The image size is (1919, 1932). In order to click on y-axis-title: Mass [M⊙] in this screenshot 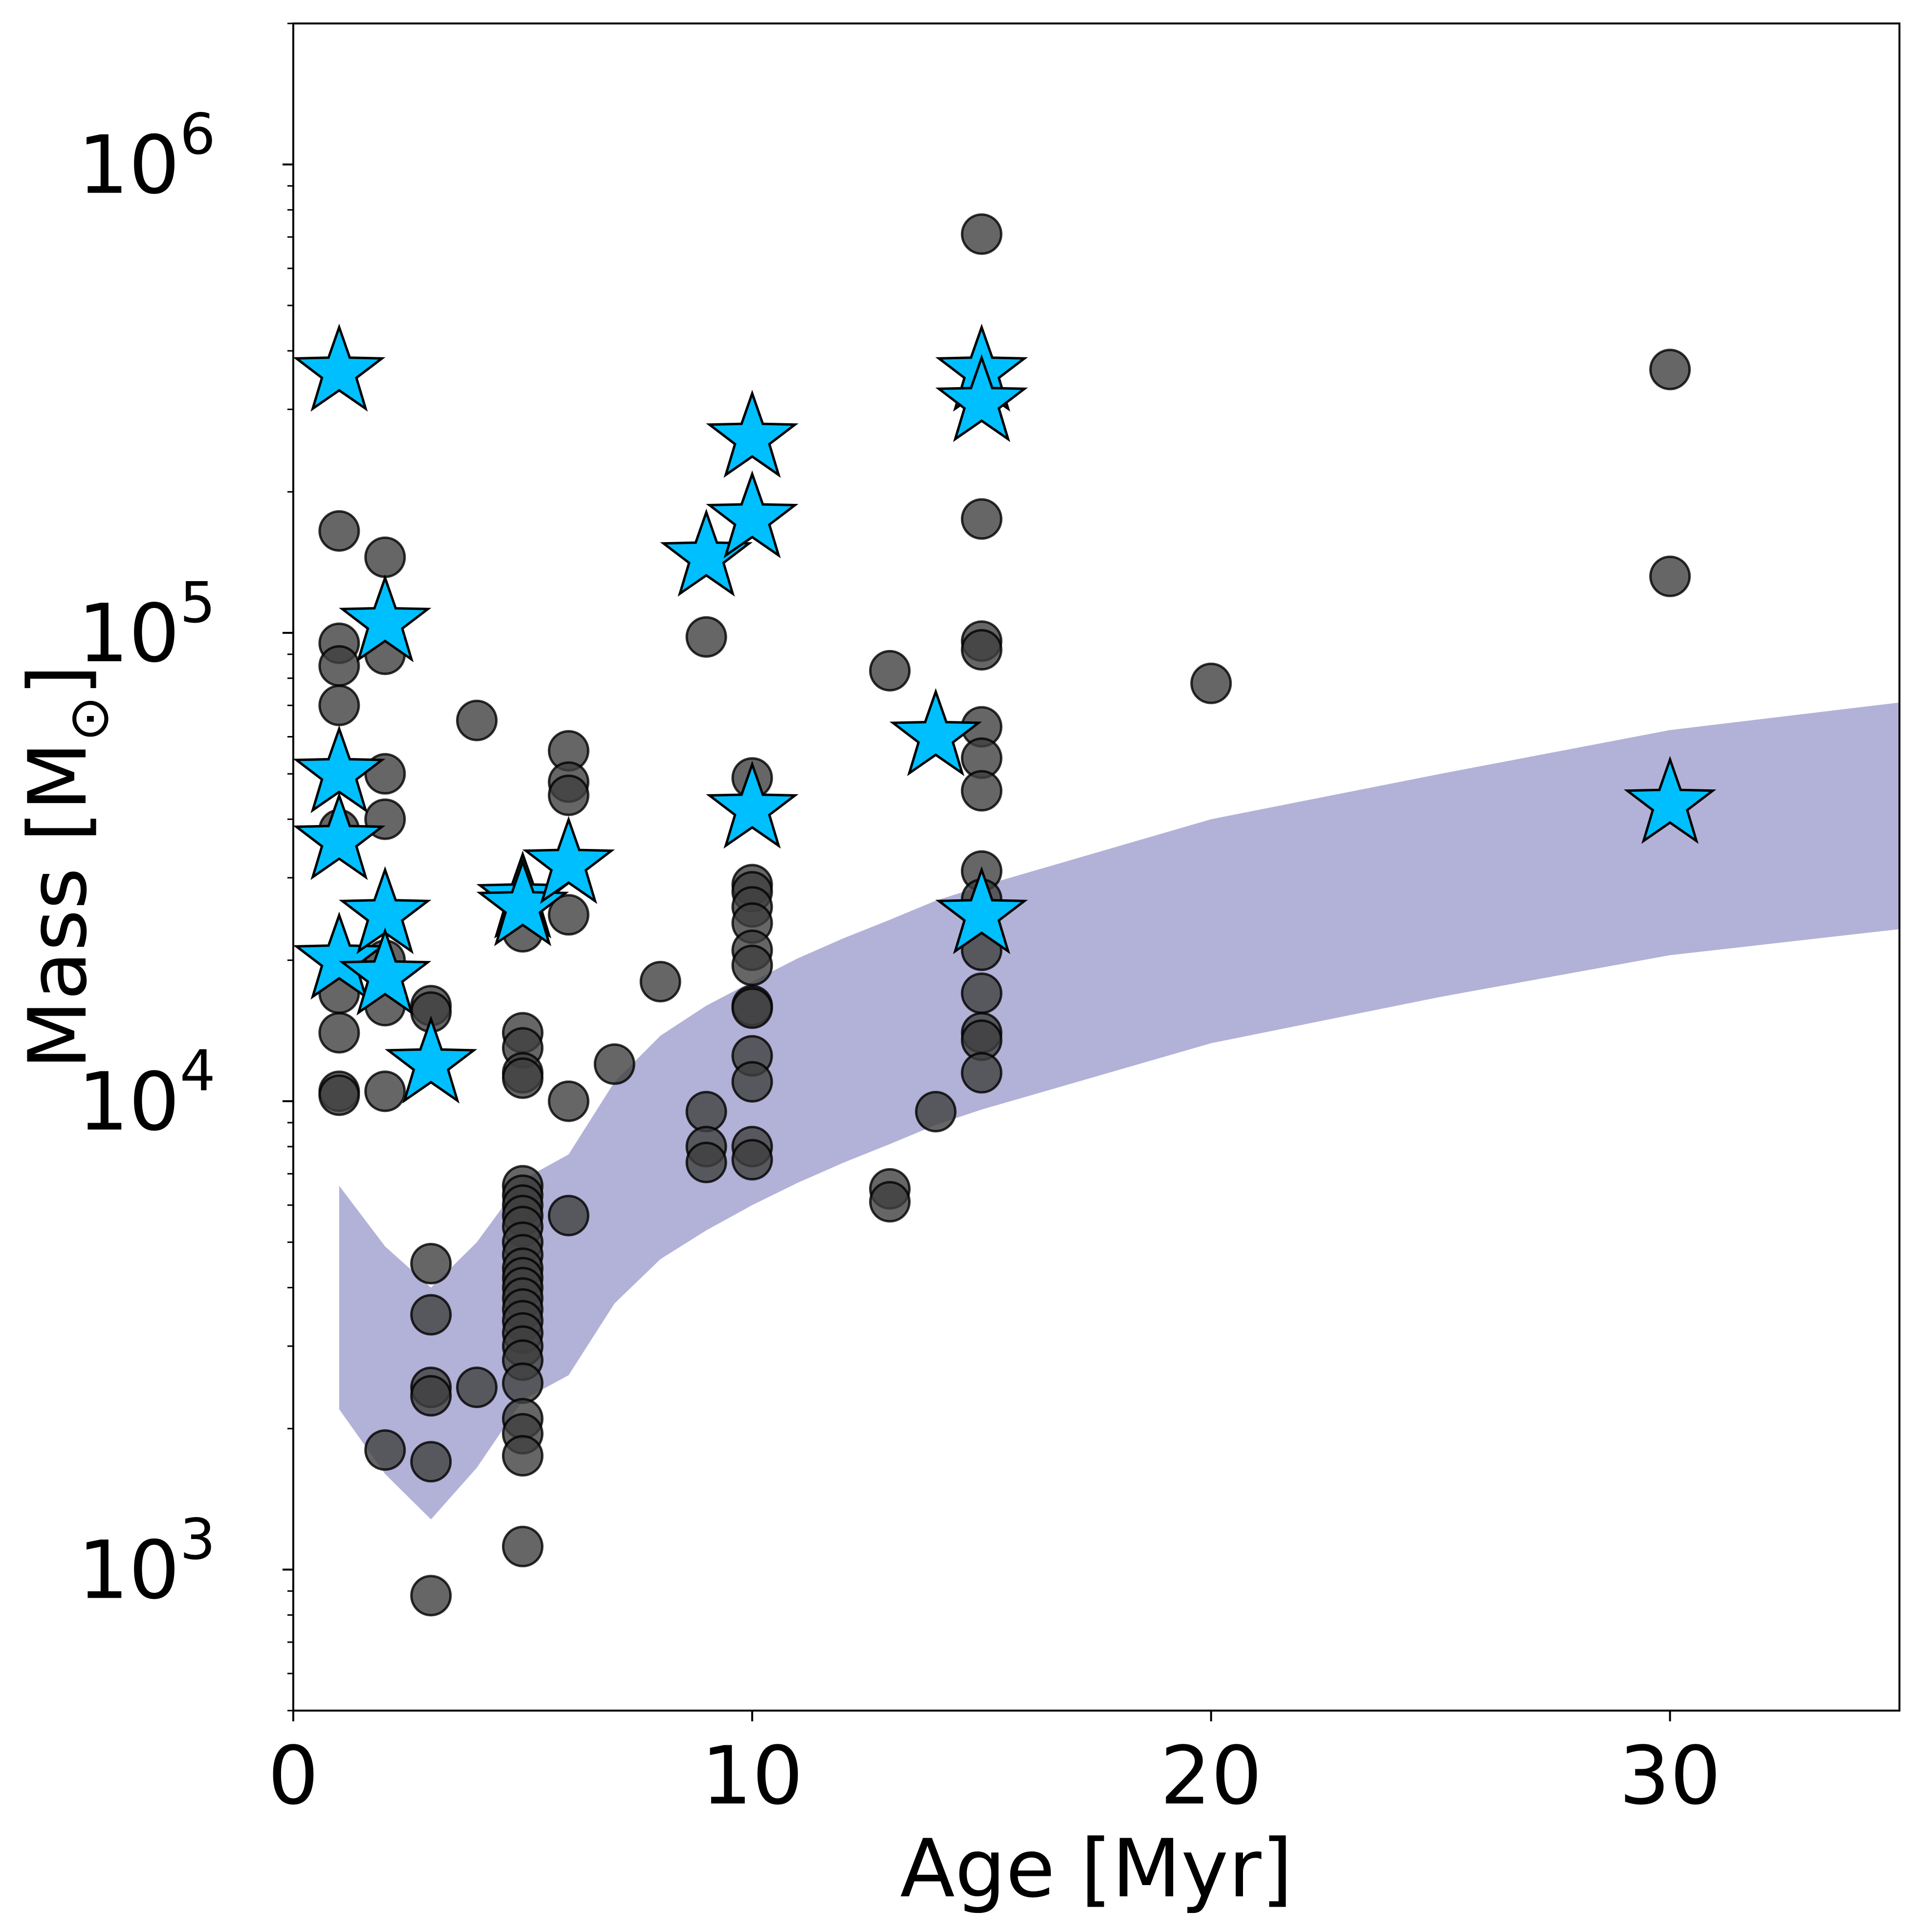, I will do `click(66, 867)`.